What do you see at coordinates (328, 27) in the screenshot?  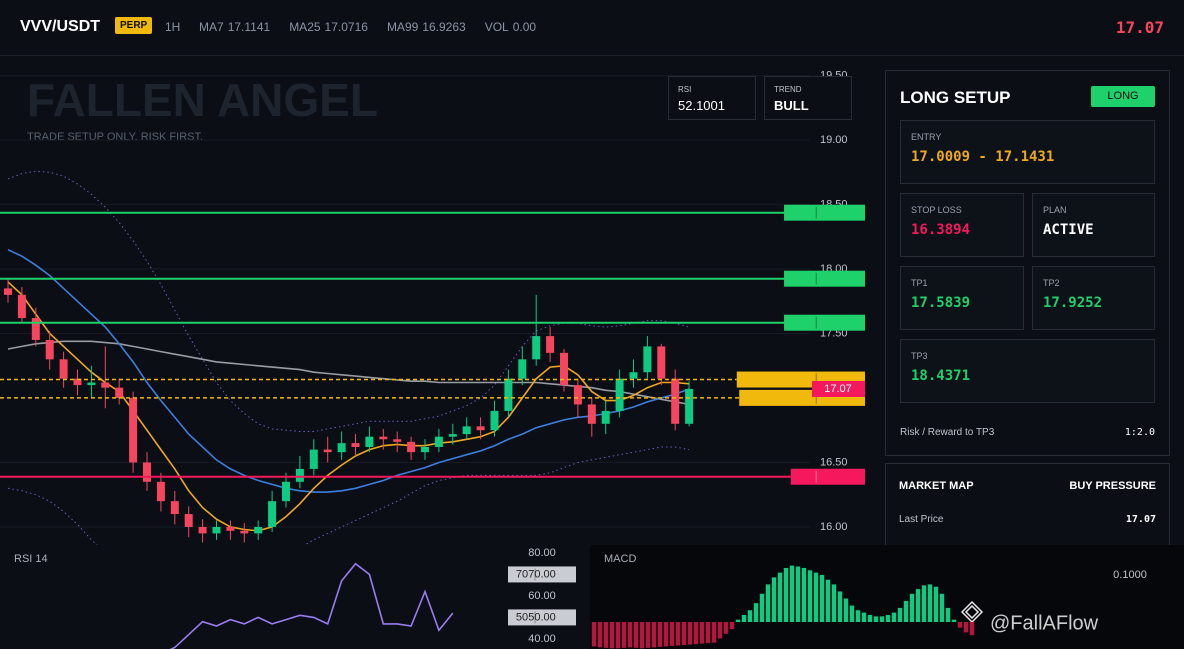 I see `indicator: MA25 17.0716` at bounding box center [328, 27].